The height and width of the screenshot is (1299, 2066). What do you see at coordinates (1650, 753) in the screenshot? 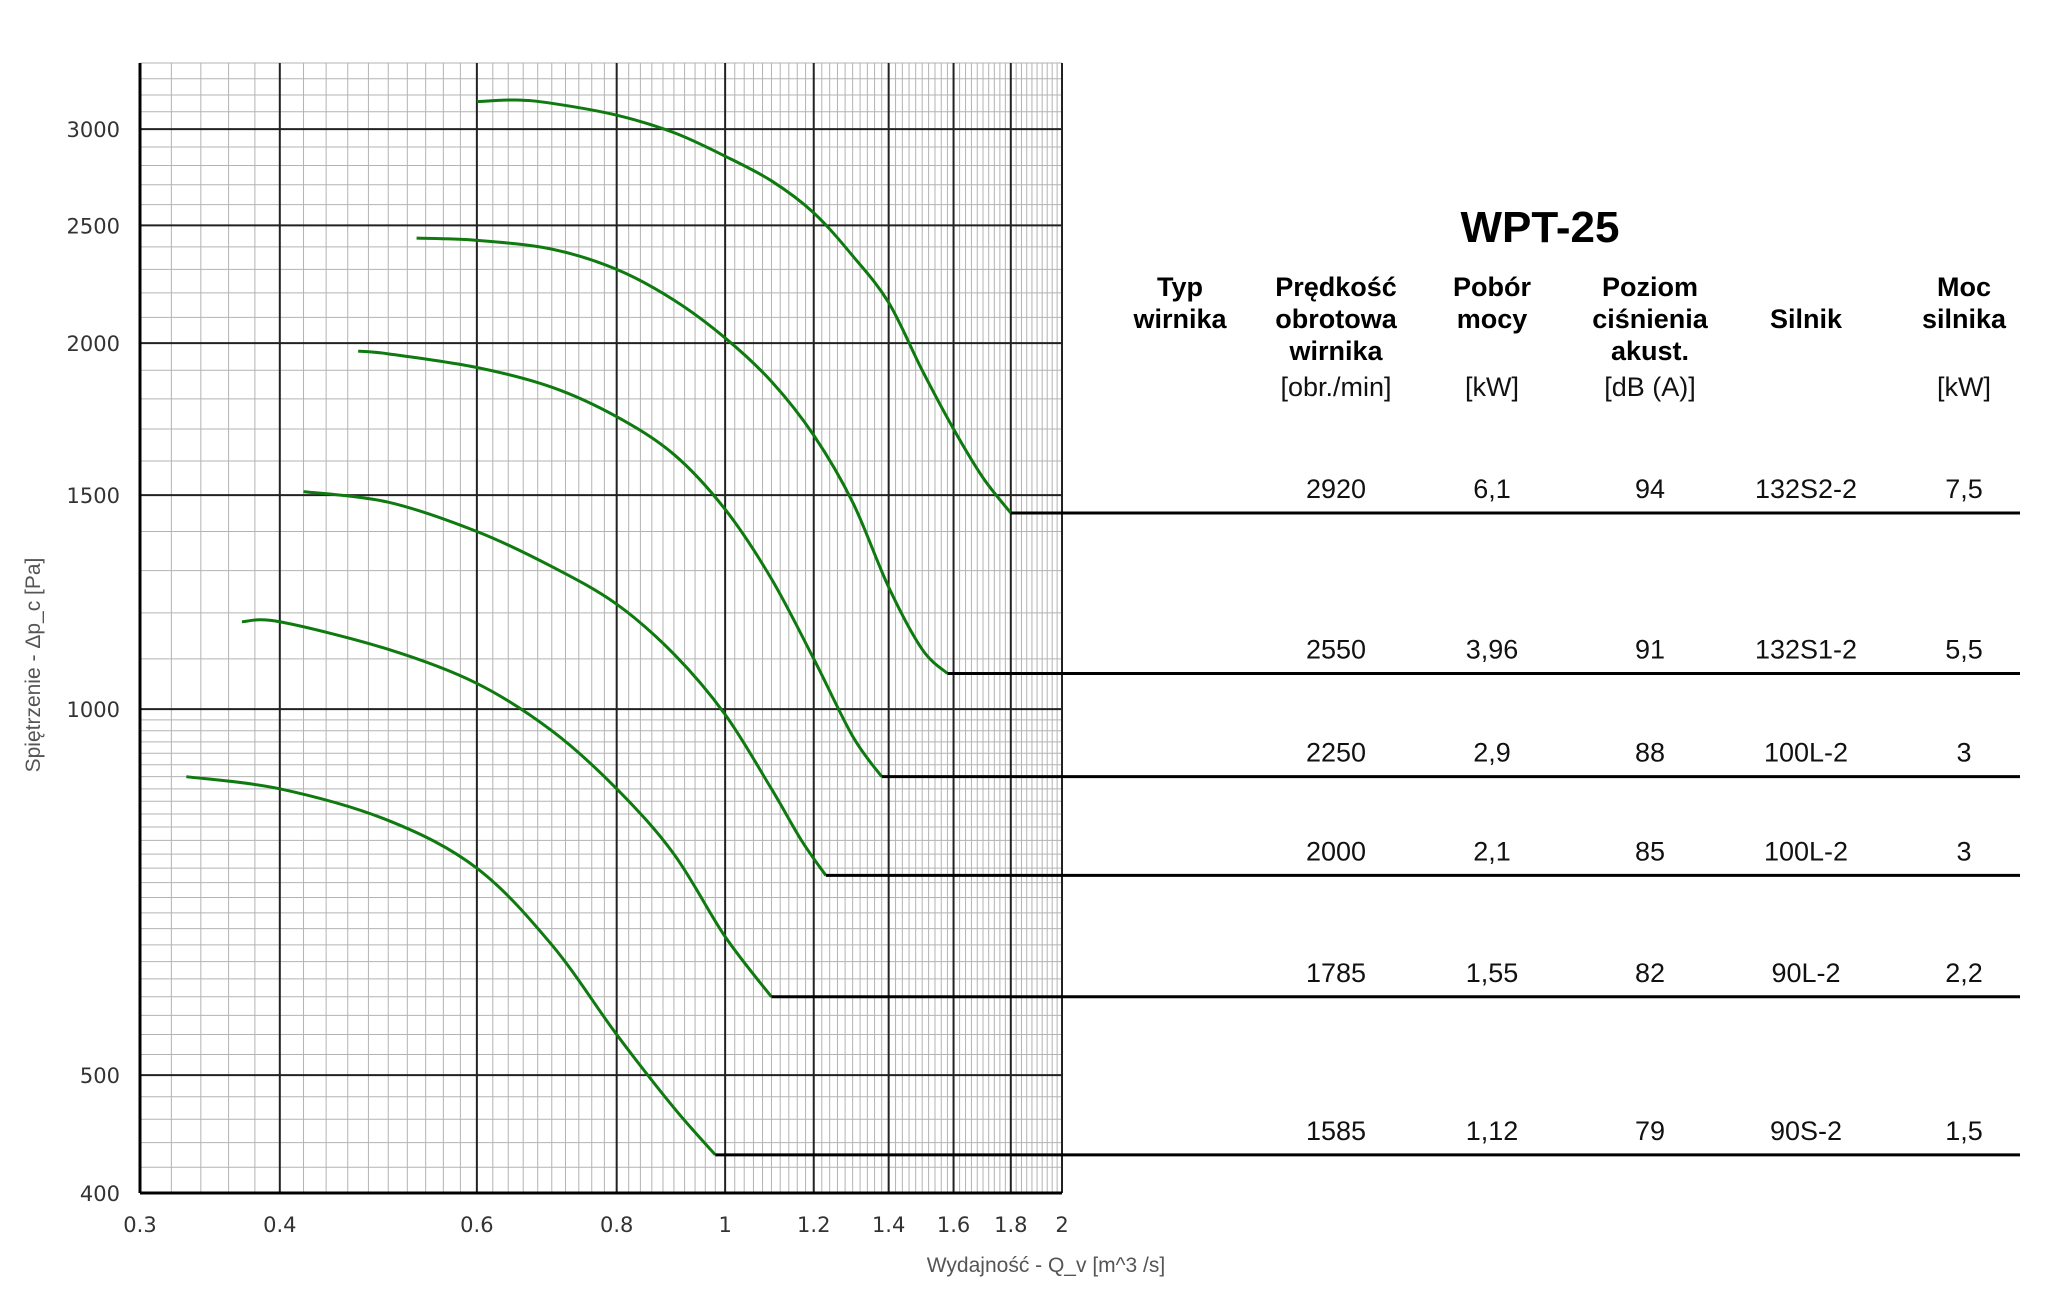
I see `table-cell-noise: 88` at bounding box center [1650, 753].